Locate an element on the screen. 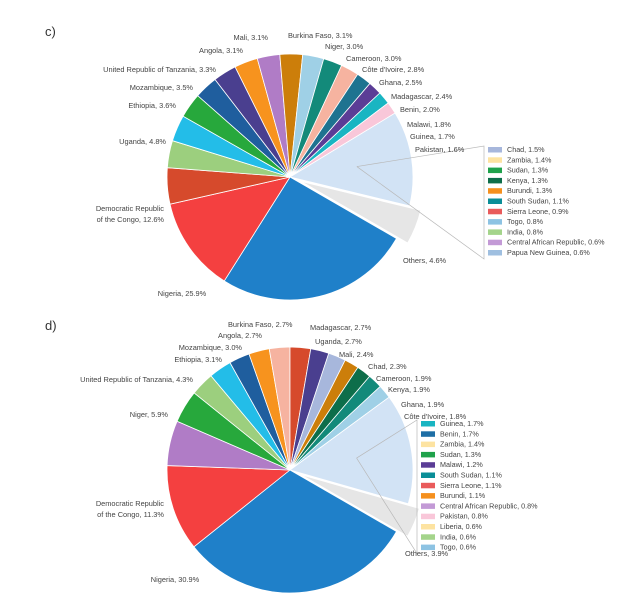  slice-label: Mali, 2.4% is located at coordinates (356, 354).